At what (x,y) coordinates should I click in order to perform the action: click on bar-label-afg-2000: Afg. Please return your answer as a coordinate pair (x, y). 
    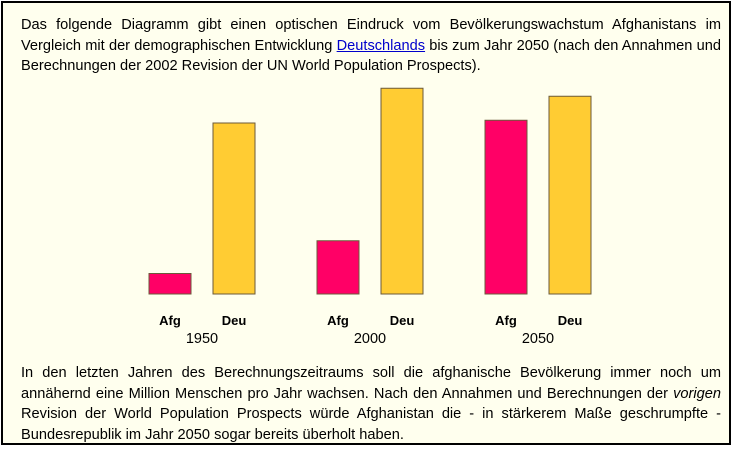
    Looking at the image, I should click on (338, 320).